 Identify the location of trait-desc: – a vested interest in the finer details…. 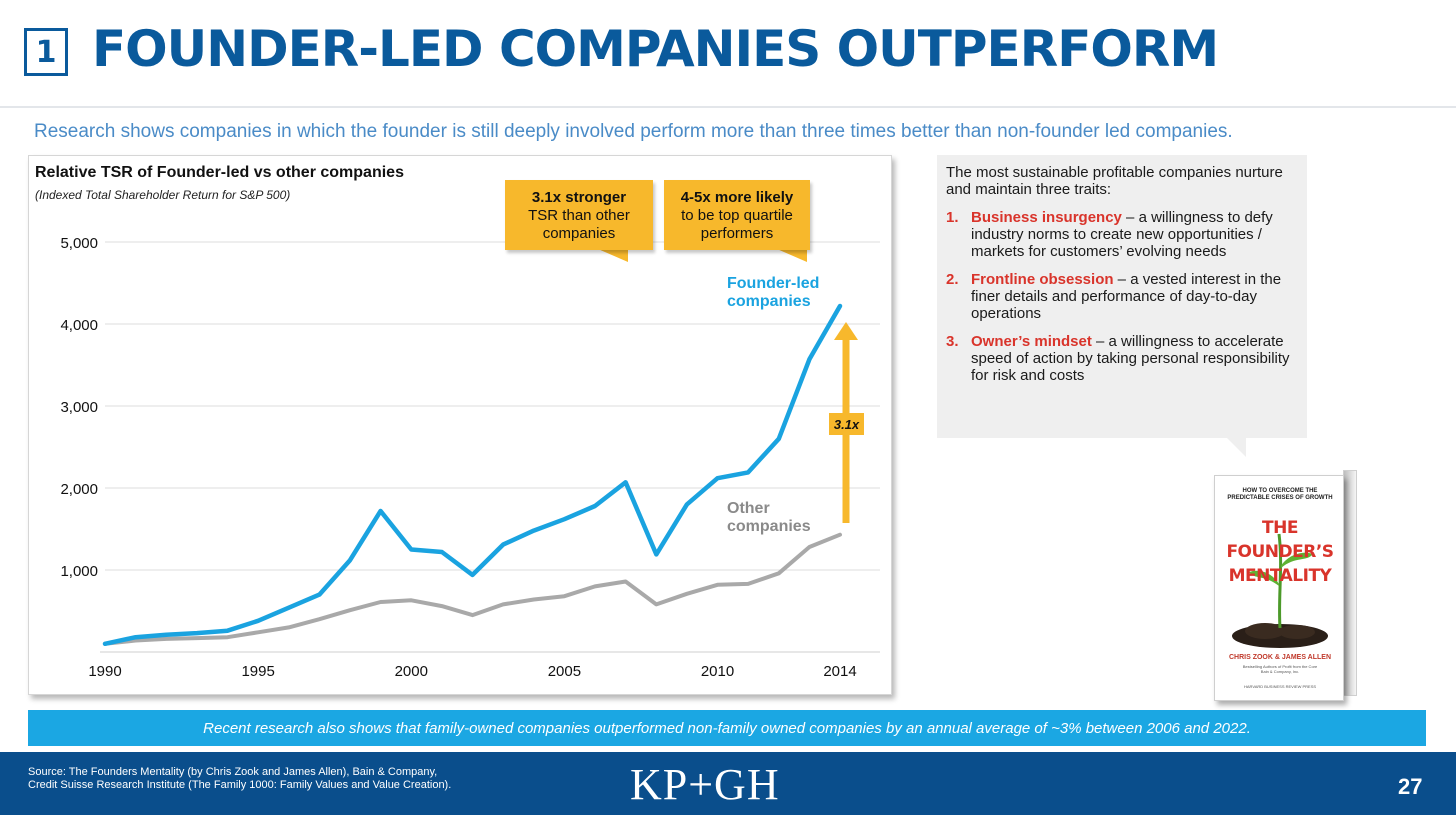
(1126, 296).